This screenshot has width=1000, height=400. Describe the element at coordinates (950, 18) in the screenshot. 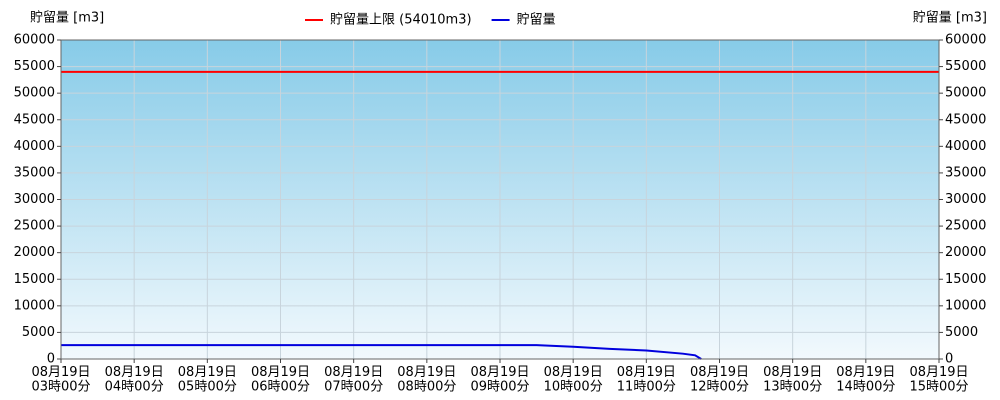

I see `y2-axis-label: 貯留量 [m3]` at that location.